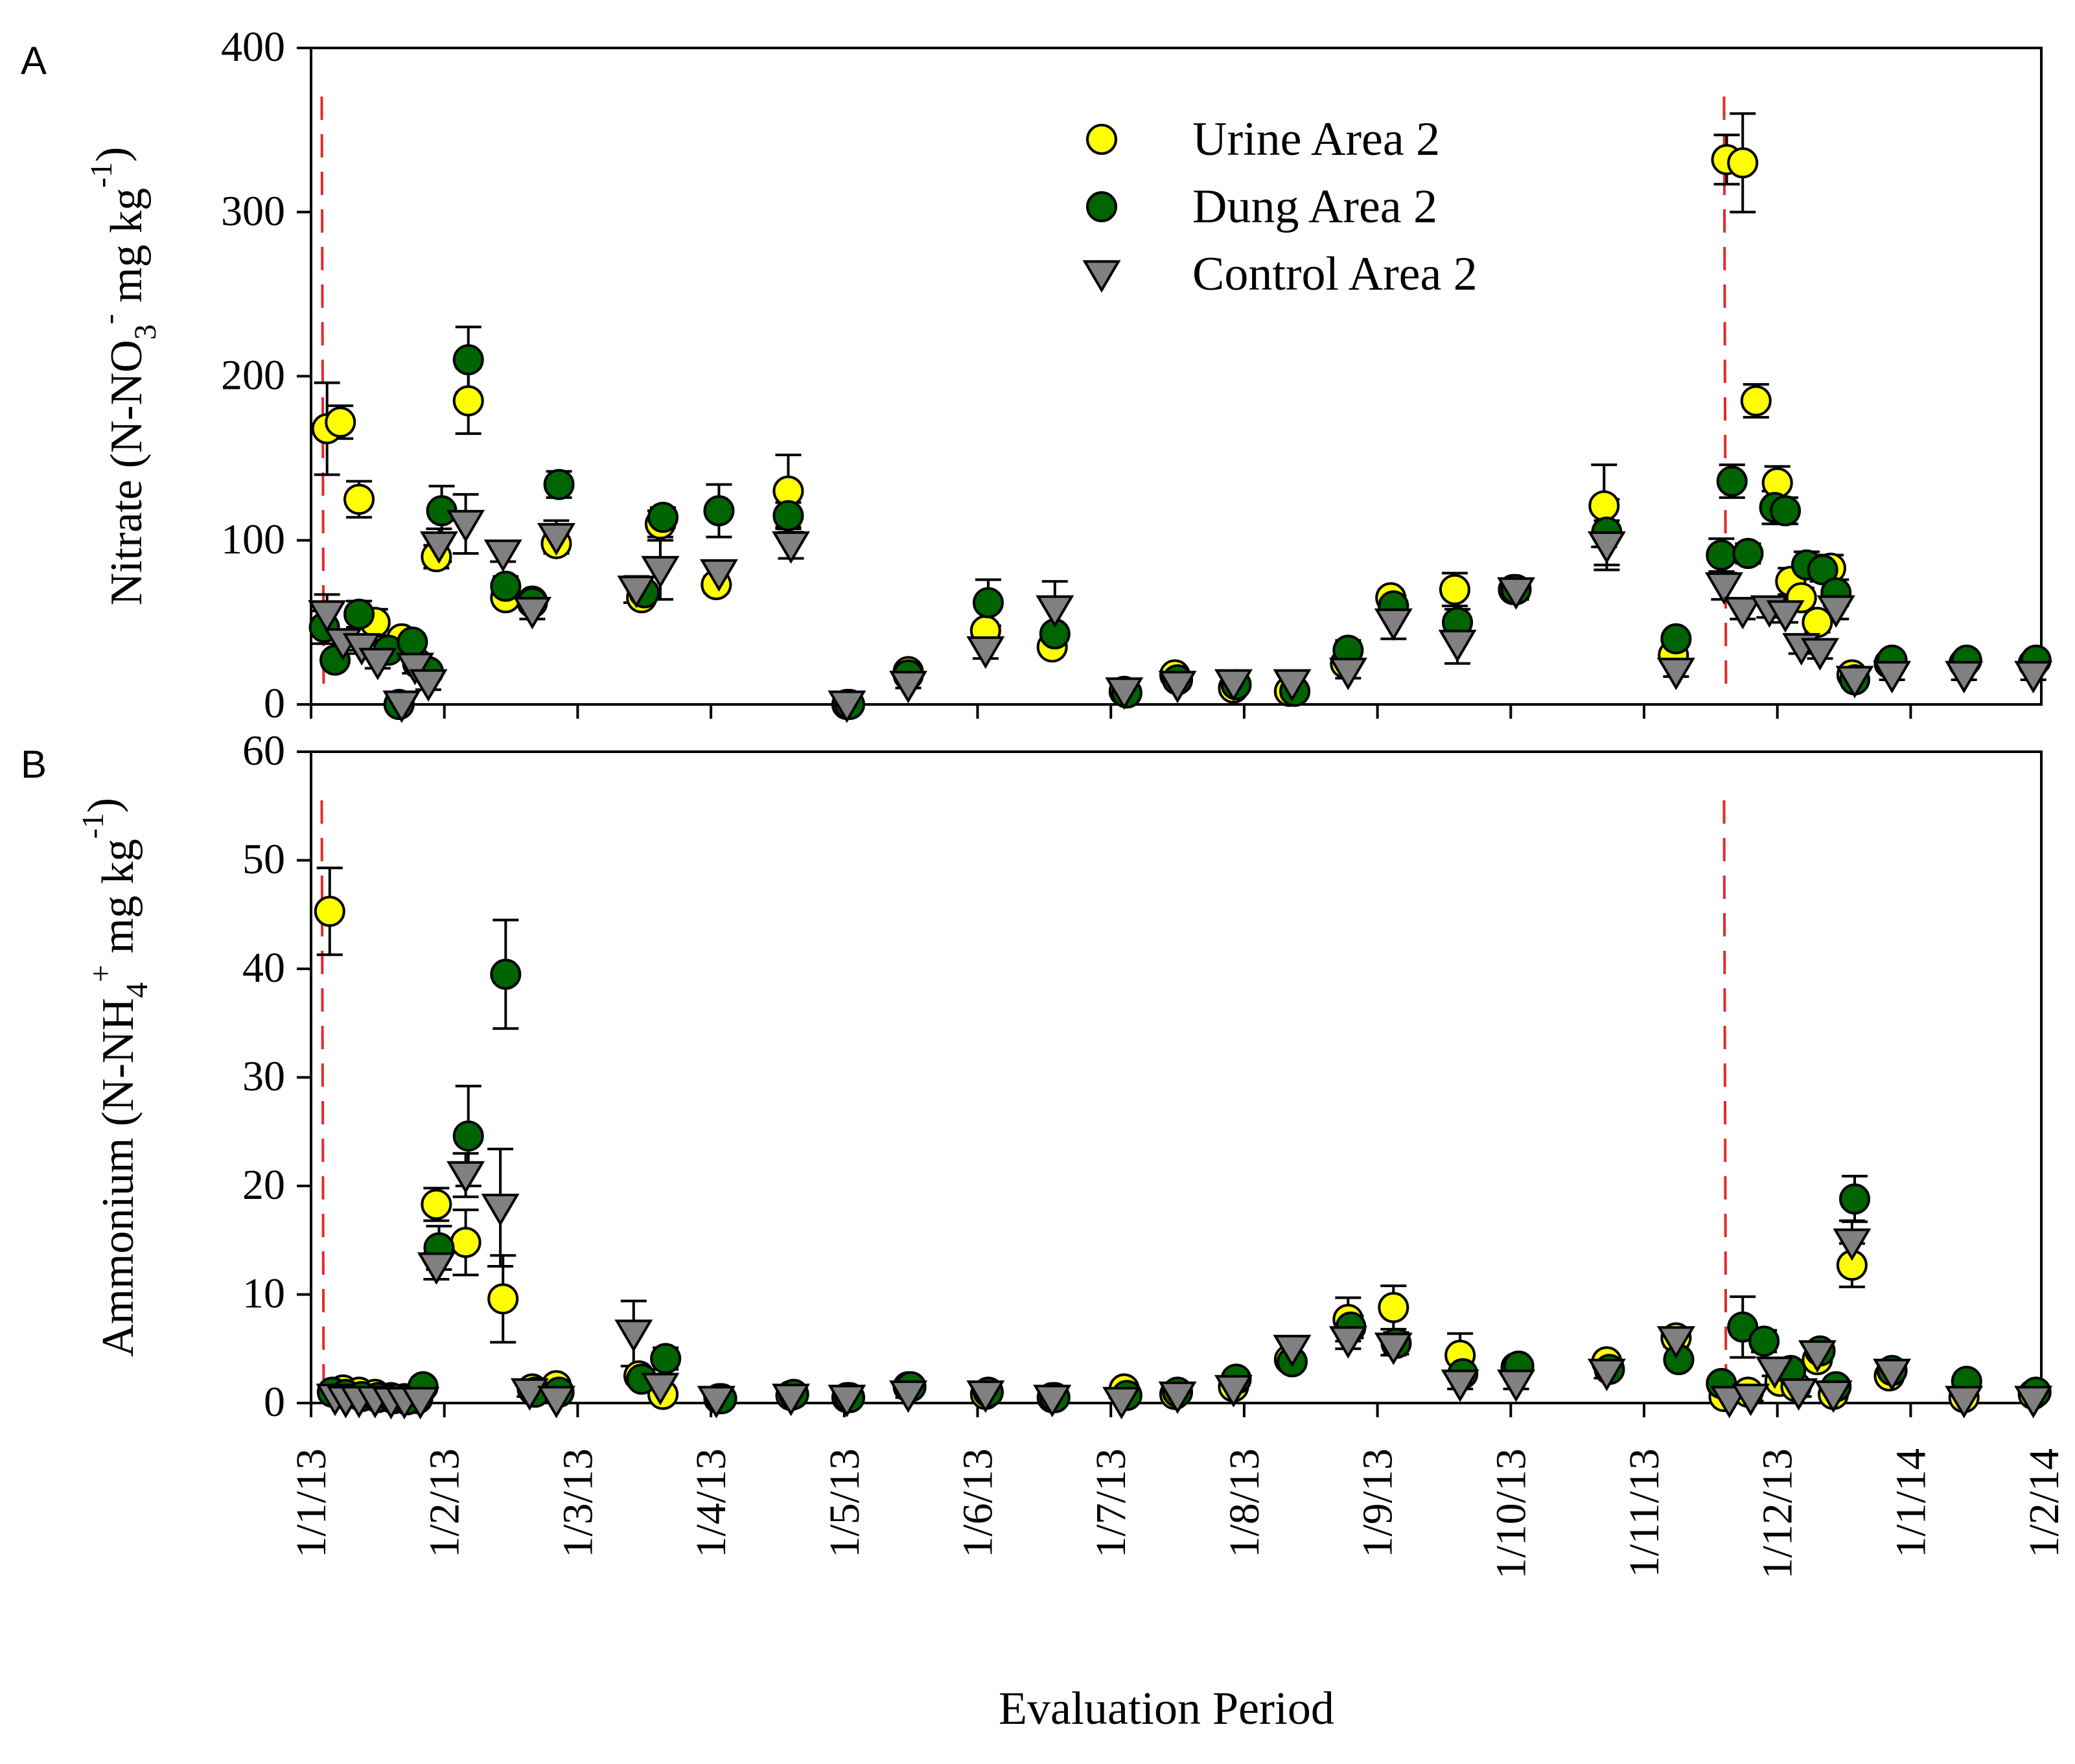 The height and width of the screenshot is (1764, 2075). I want to click on legend-label: Dung Area 2, so click(1314, 206).